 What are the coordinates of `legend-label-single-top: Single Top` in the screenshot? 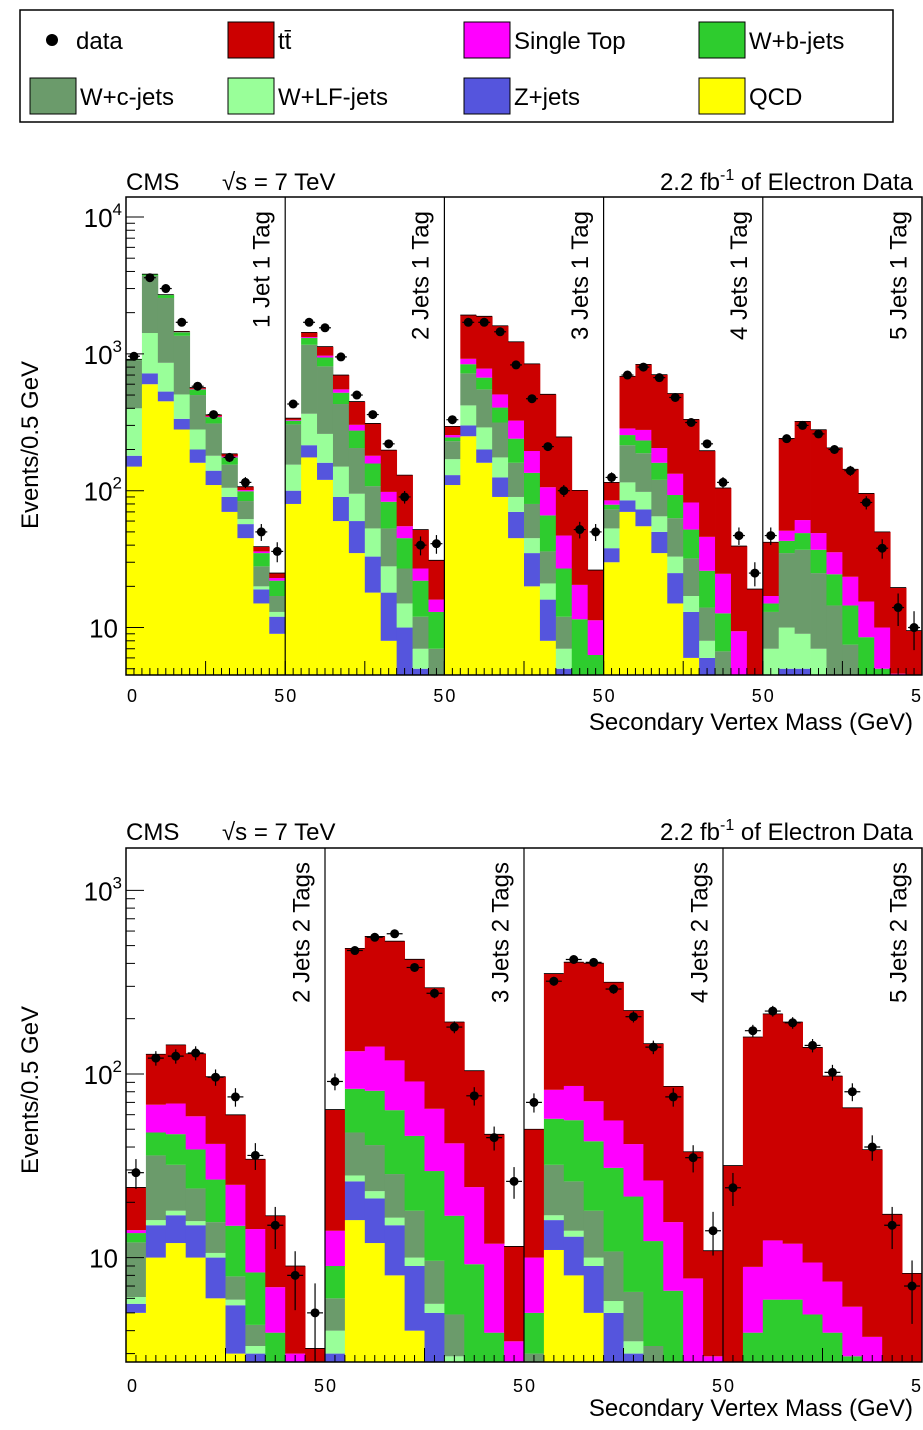 It's located at (570, 41).